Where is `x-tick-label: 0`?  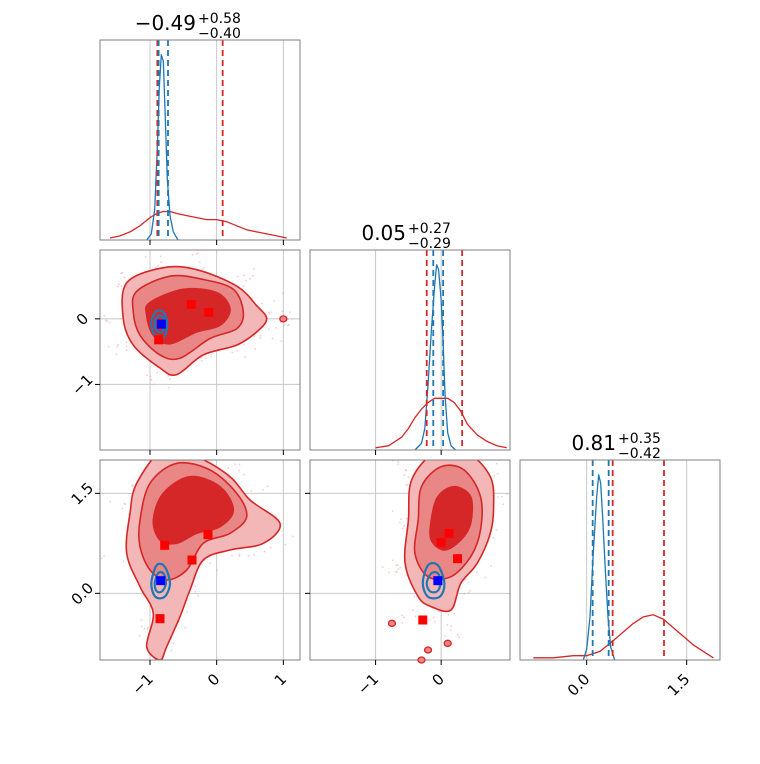 x-tick-label: 0 is located at coordinates (213, 679).